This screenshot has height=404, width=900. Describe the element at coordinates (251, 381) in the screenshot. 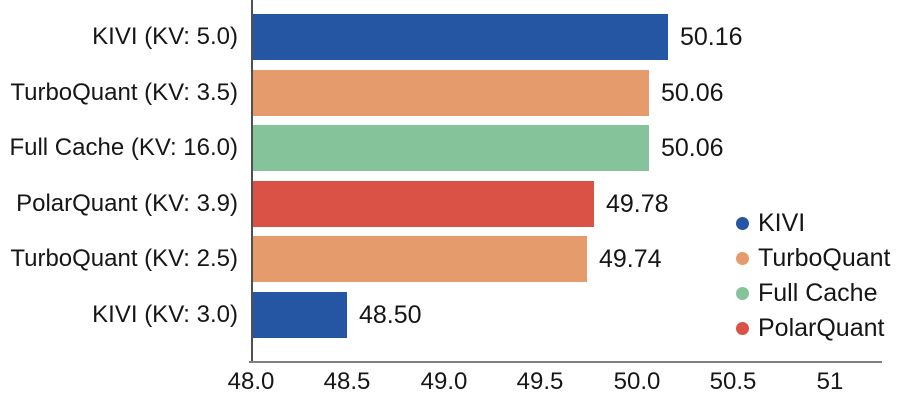

I see `x-tick-label: 48.0` at that location.